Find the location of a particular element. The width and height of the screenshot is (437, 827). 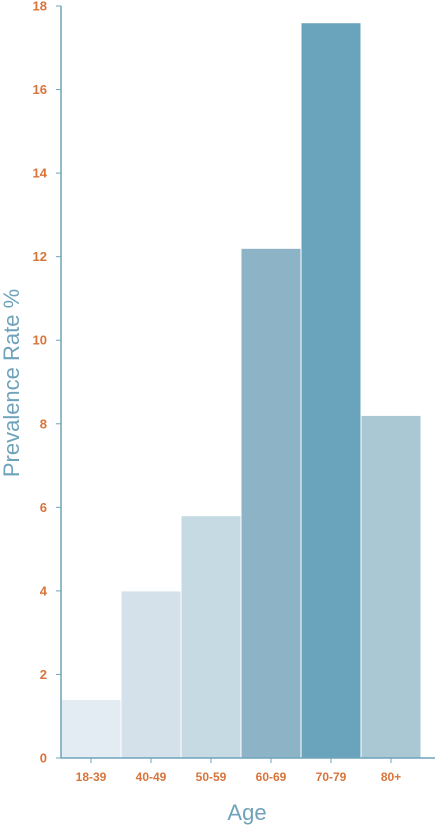

y-tick-label: 4 is located at coordinates (44, 590).